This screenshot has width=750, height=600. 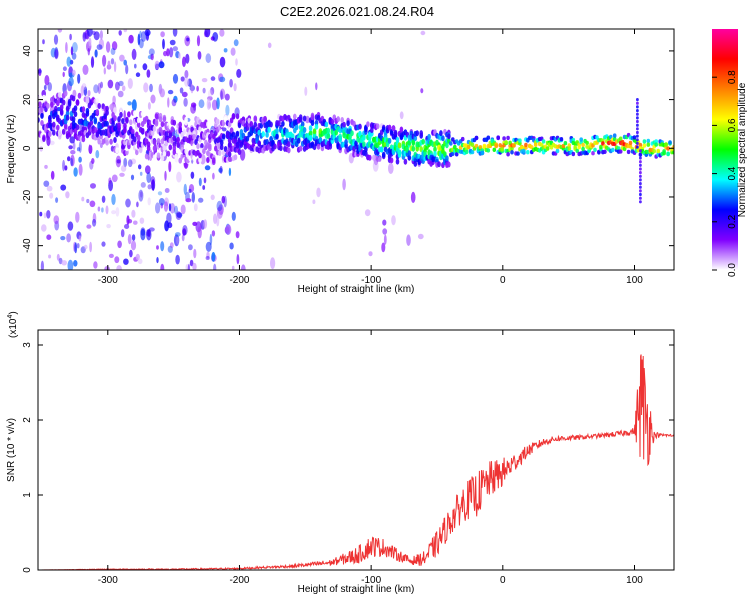 I want to click on snr-x-label: Height of straight line (km), so click(x=356, y=589).